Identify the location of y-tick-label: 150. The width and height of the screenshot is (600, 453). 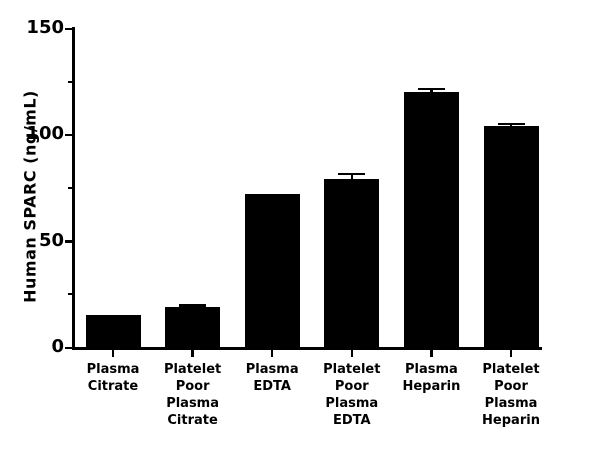
(45, 27).